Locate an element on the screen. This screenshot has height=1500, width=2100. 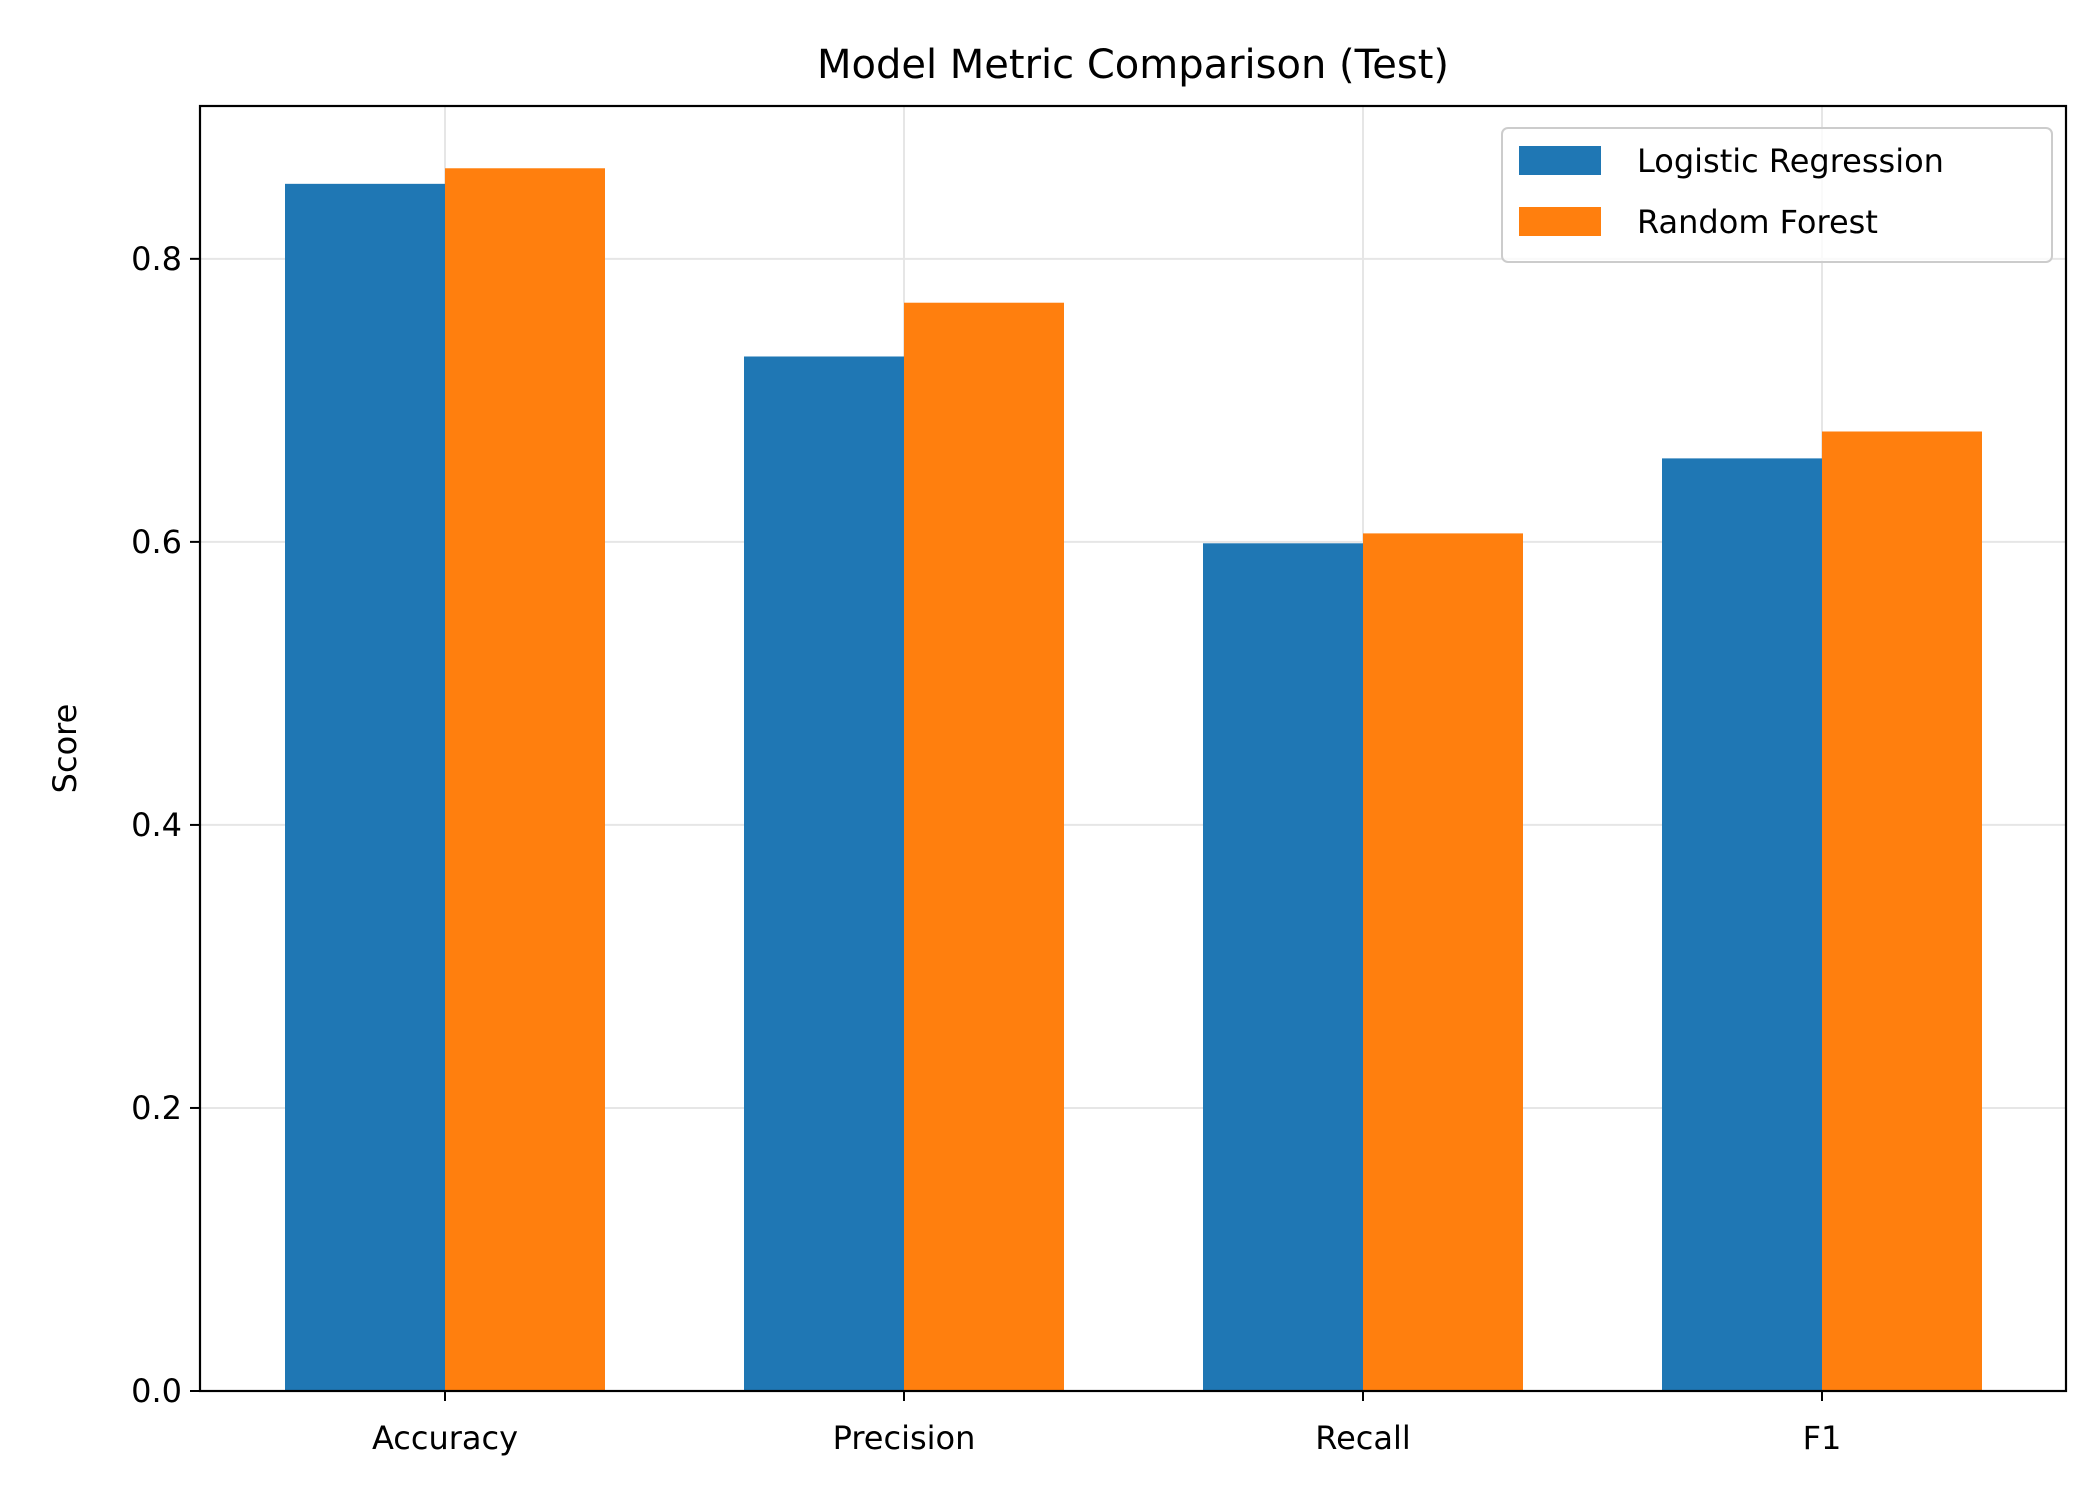
y-tick-label: 0.4 is located at coordinates (156, 825).